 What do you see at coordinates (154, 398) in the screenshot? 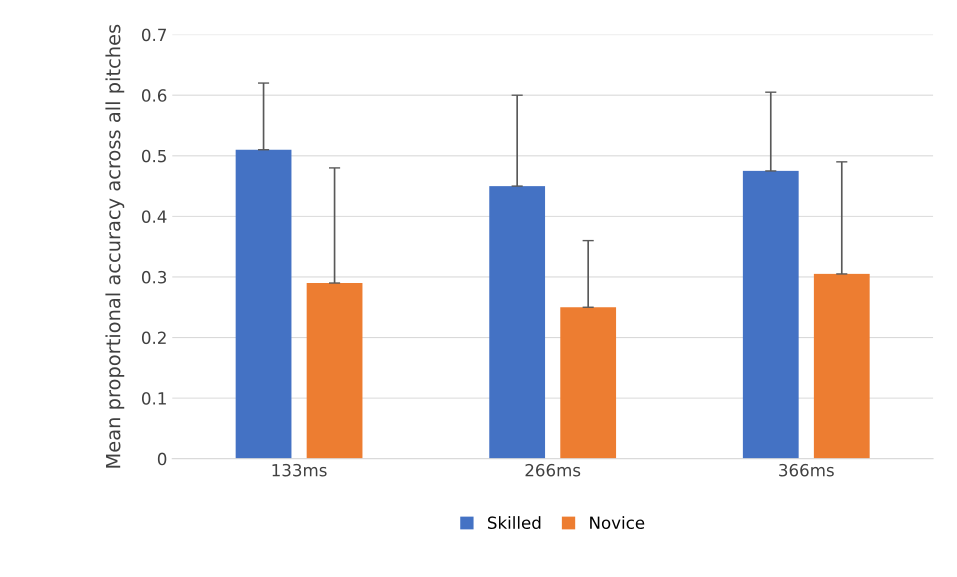
I see `y-tick-label: 0.1` at bounding box center [154, 398].